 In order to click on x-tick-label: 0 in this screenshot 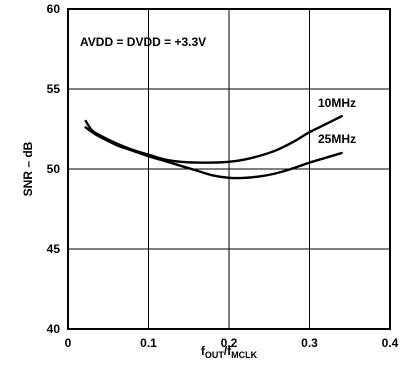, I will do `click(68, 343)`.